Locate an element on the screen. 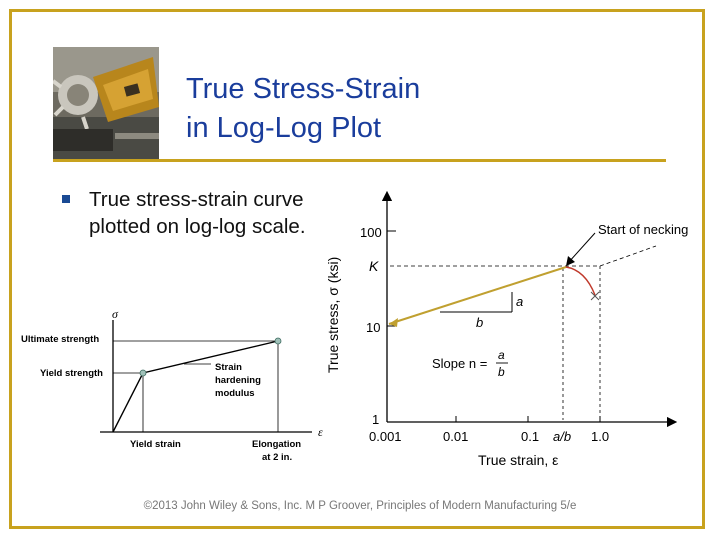  fracture-marker is located at coordinates (595, 296).